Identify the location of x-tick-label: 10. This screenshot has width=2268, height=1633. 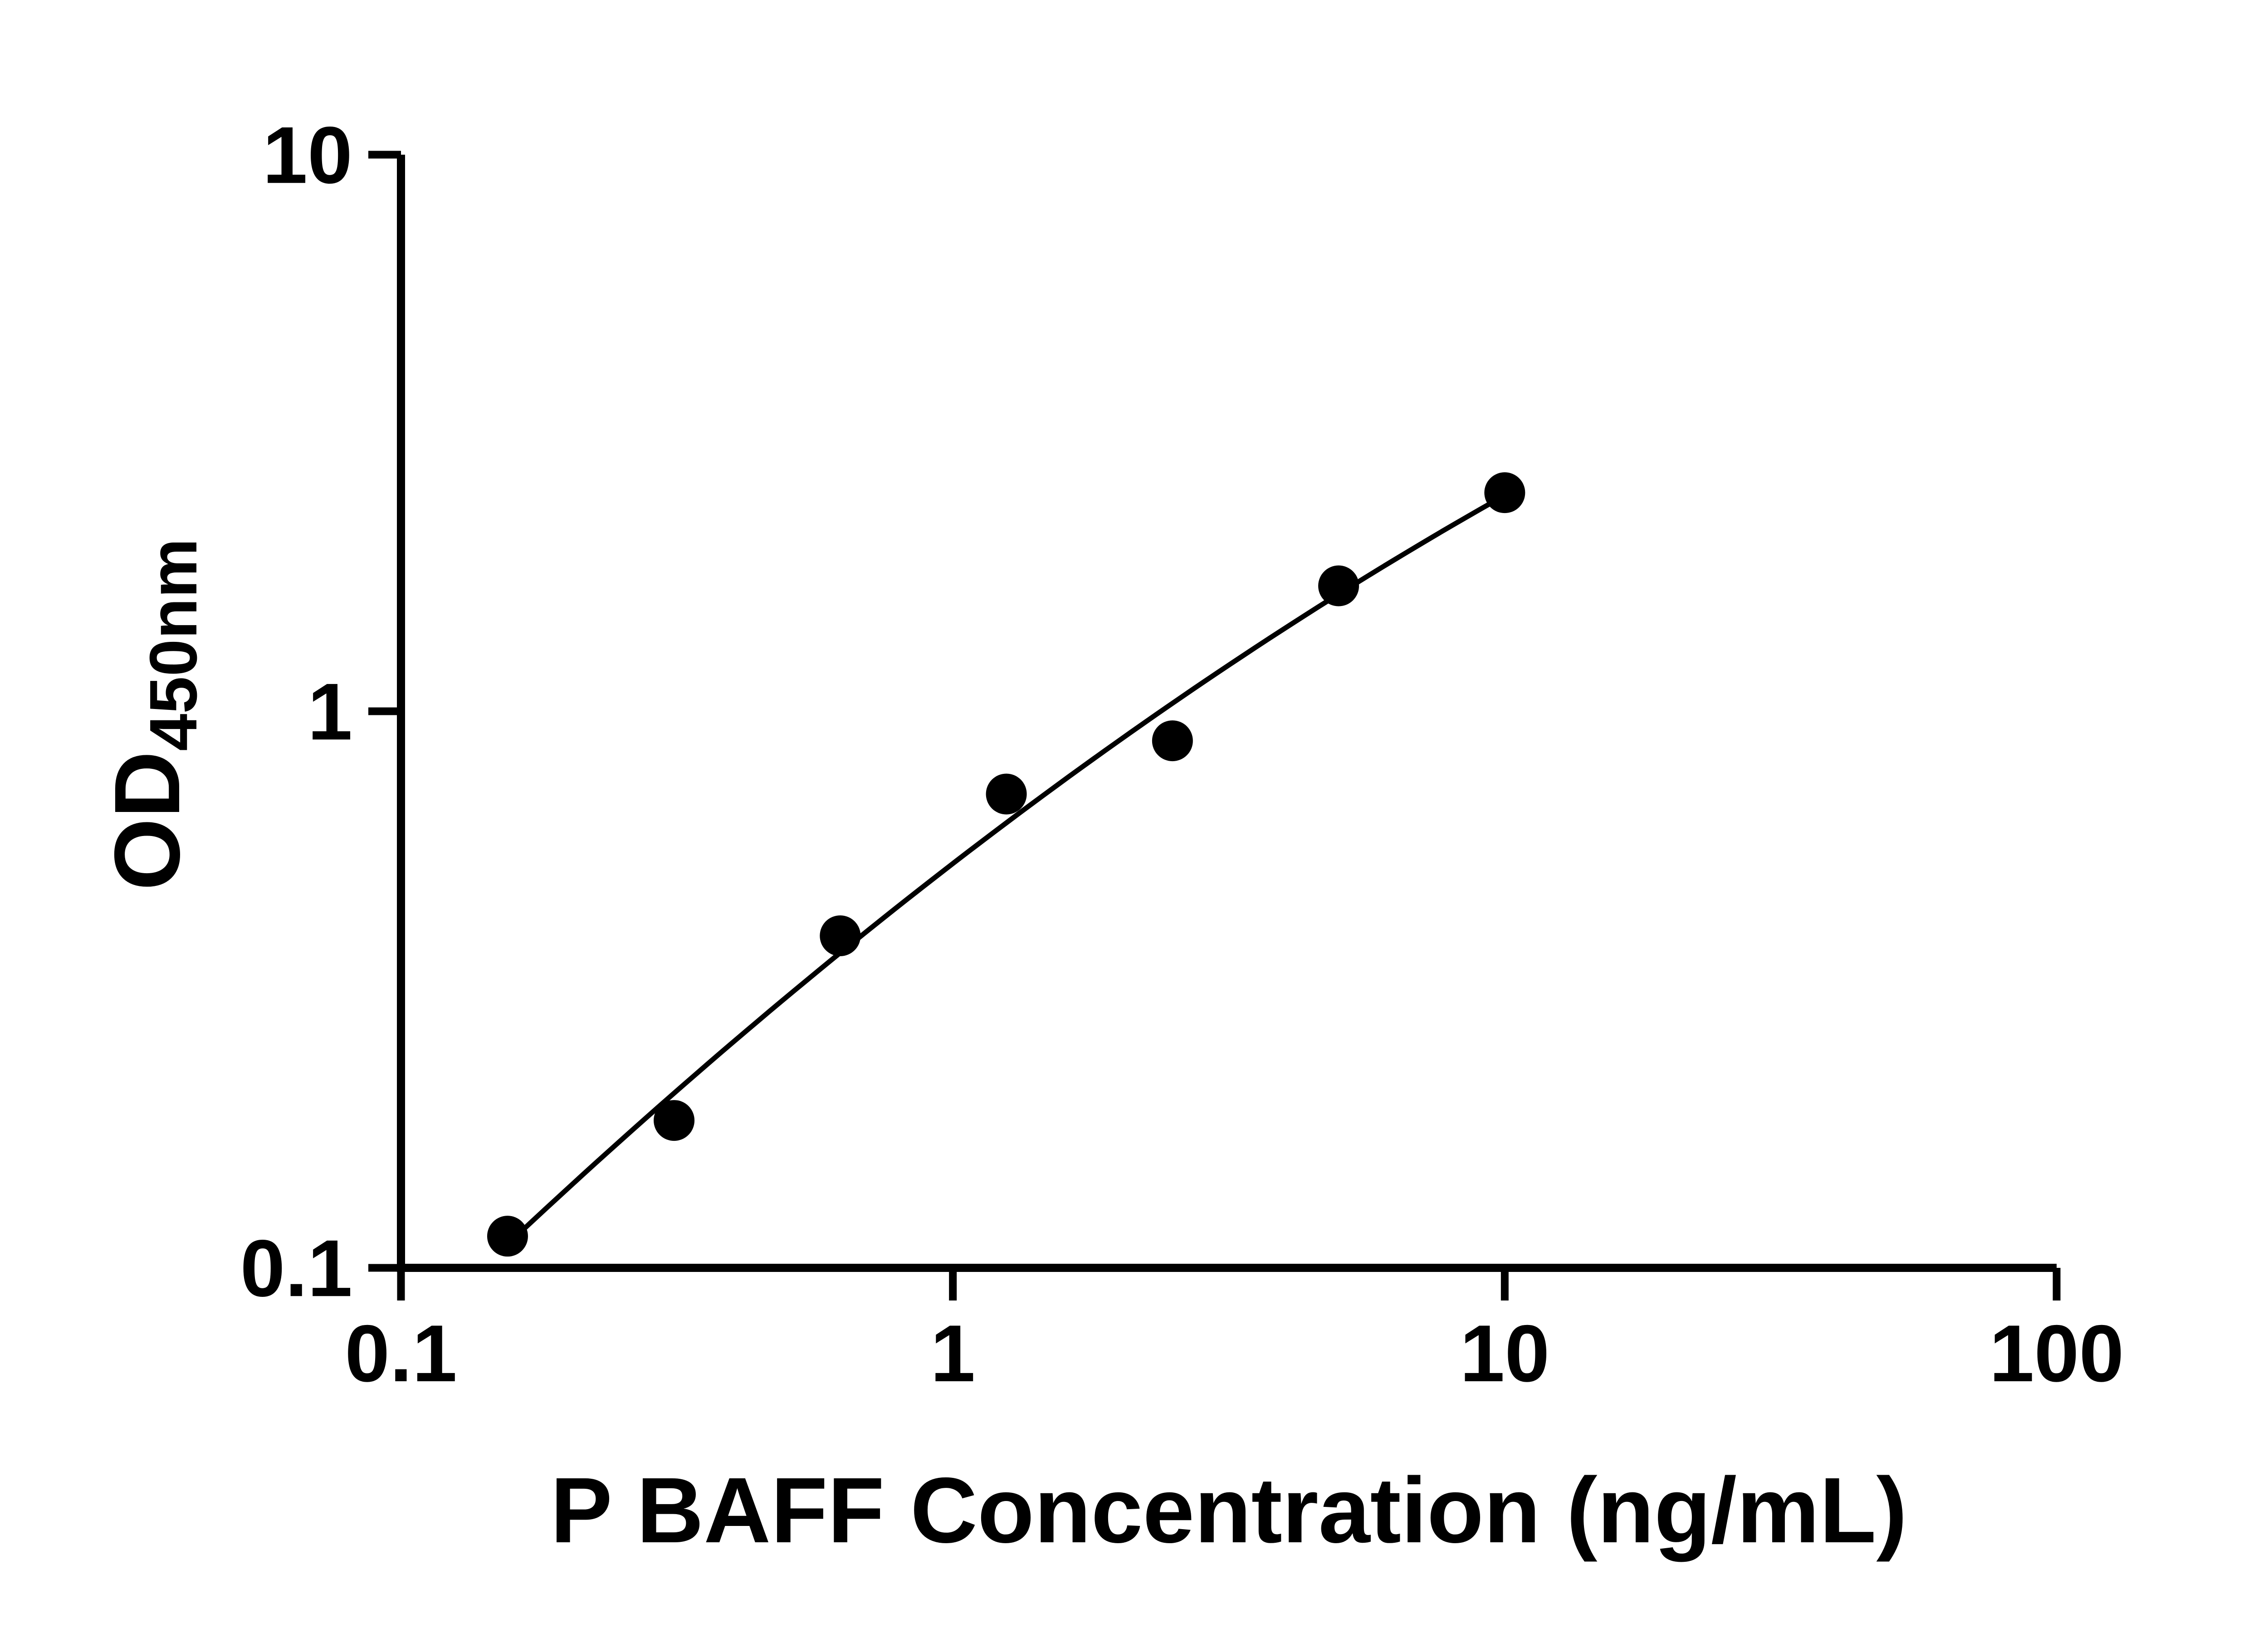
(1504, 1353).